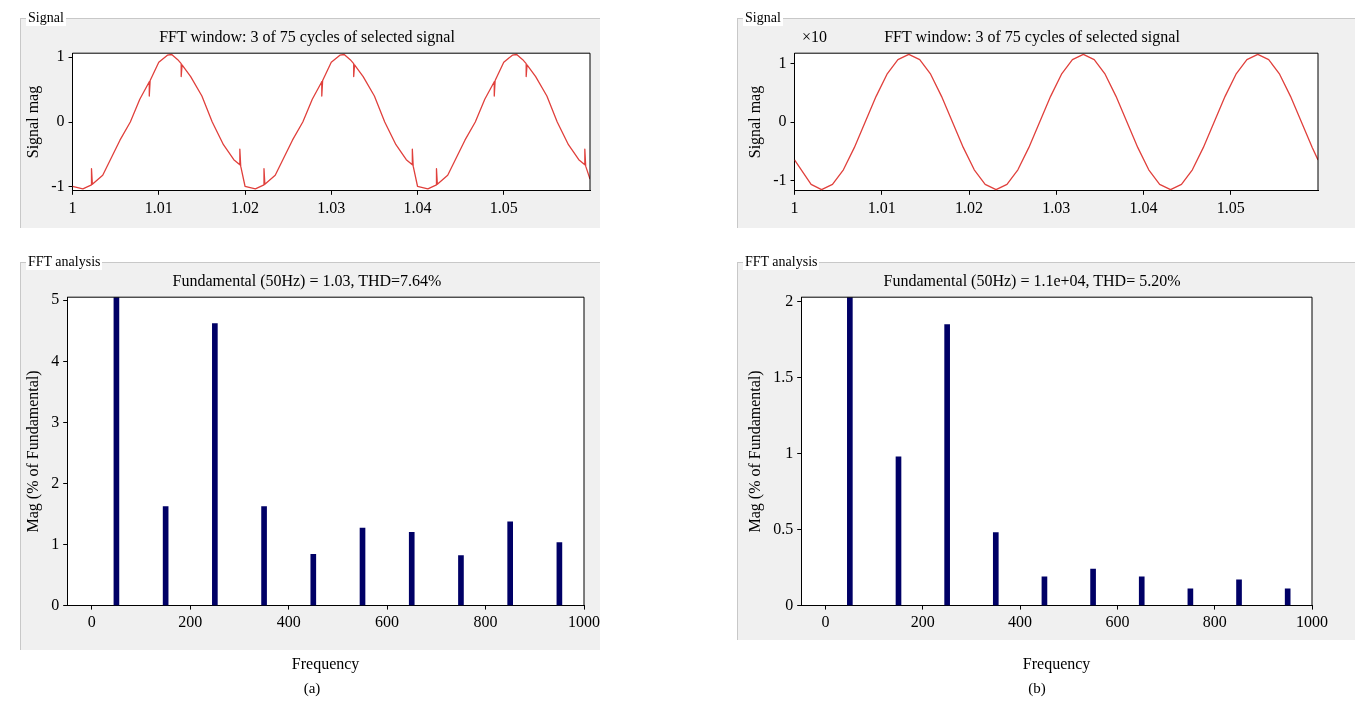 Image resolution: width=1357 pixels, height=706 pixels. I want to click on chart-title: Fundamental (50Hz) = 1.1e+04, THD= 5.20%, so click(1032, 280).